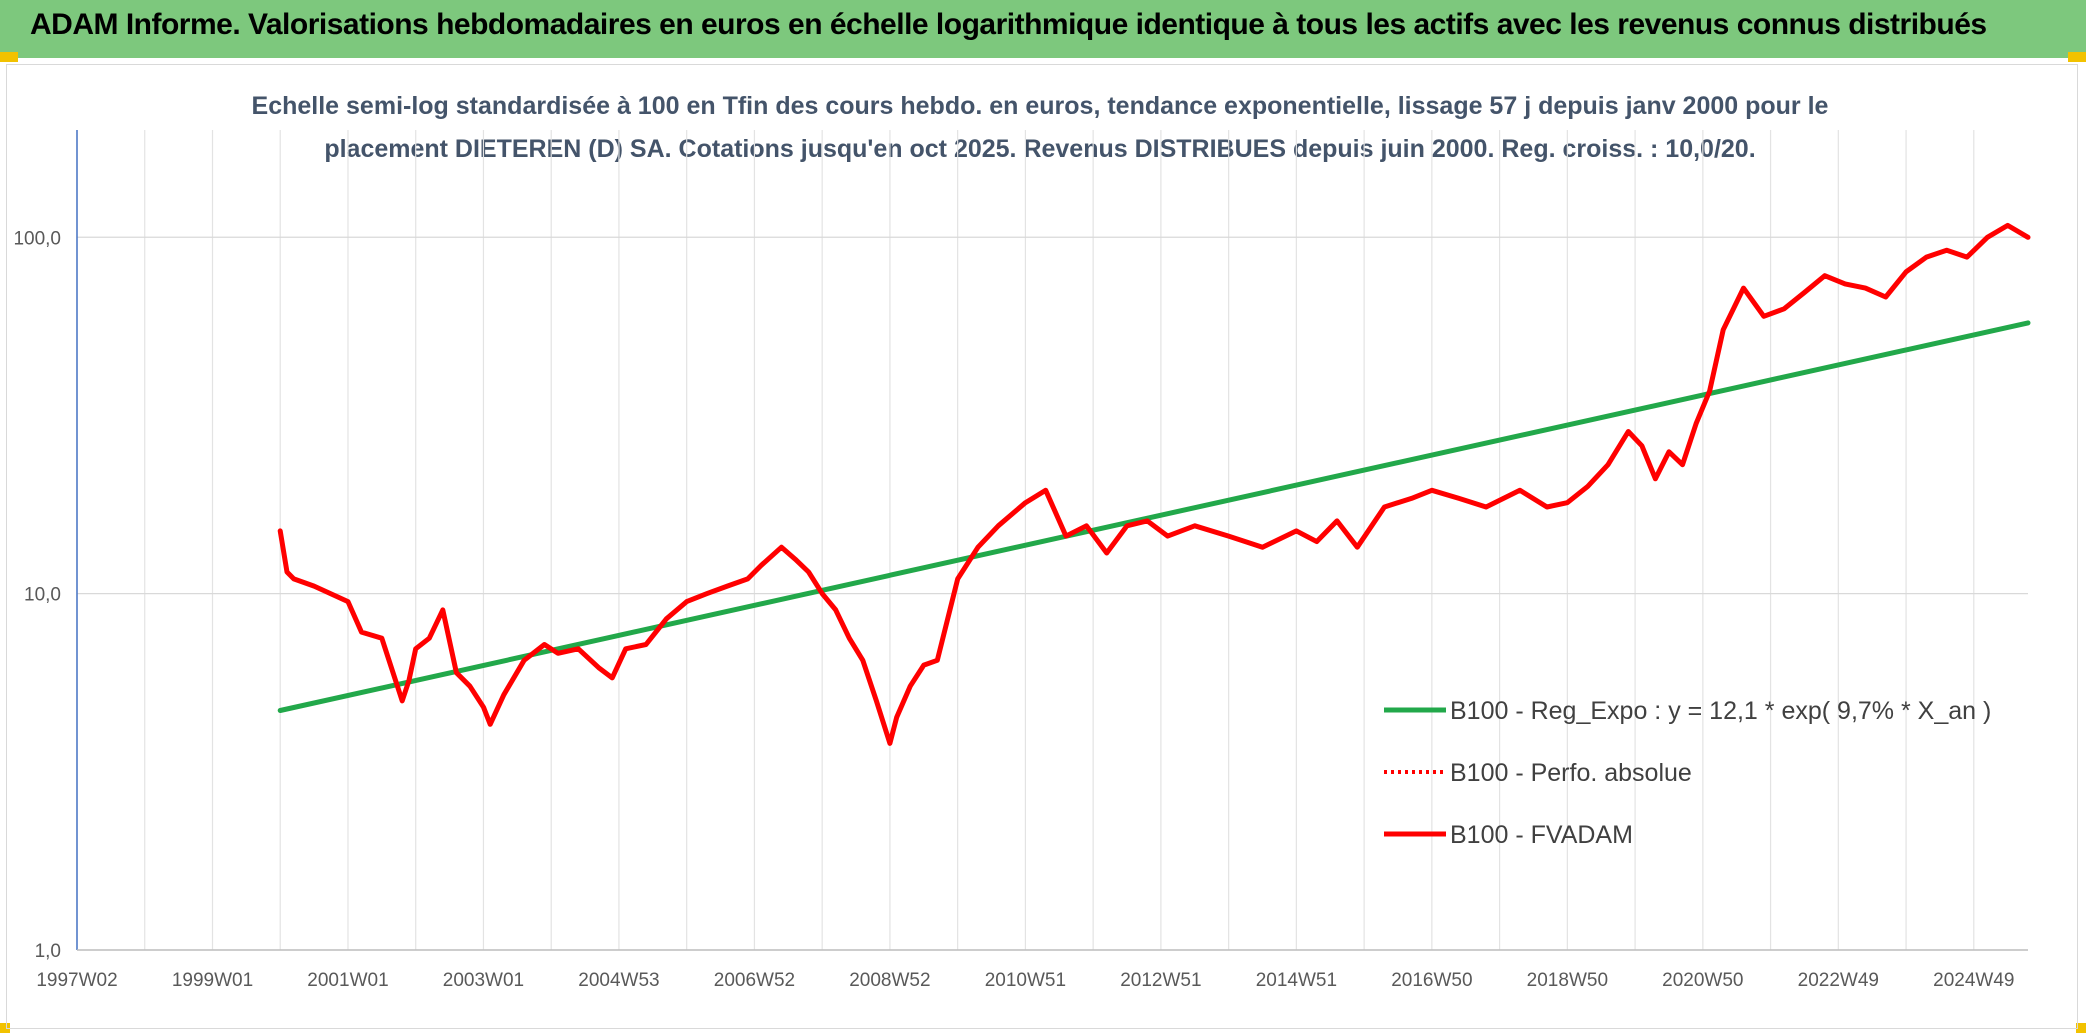 This screenshot has width=2086, height=1033. I want to click on x-tick-label: 2006W52, so click(754, 980).